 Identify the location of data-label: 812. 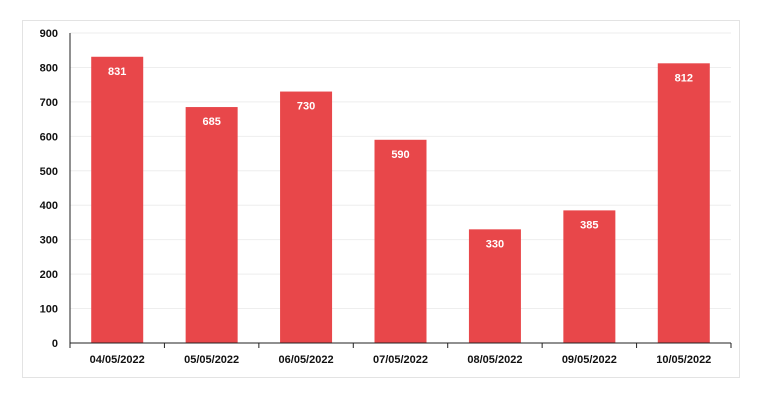
(684, 78).